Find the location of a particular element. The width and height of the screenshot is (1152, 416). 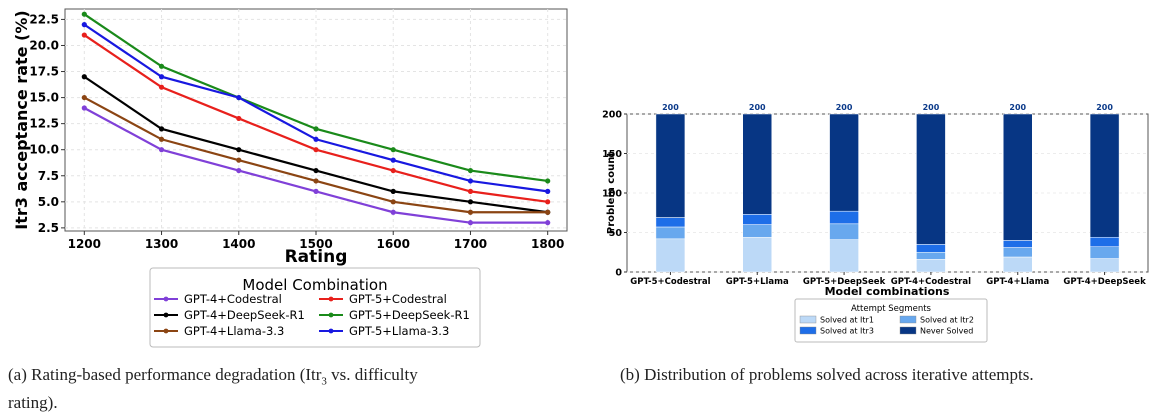

caption-a-line2: rating). is located at coordinates (33, 403).